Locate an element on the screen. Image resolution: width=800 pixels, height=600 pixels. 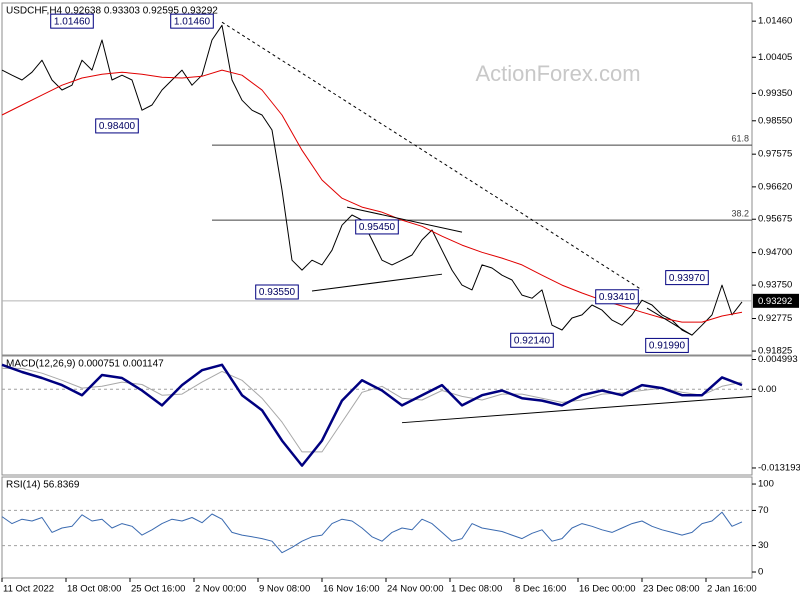
y-tick-label: -0.013193 is located at coordinates (779, 467).